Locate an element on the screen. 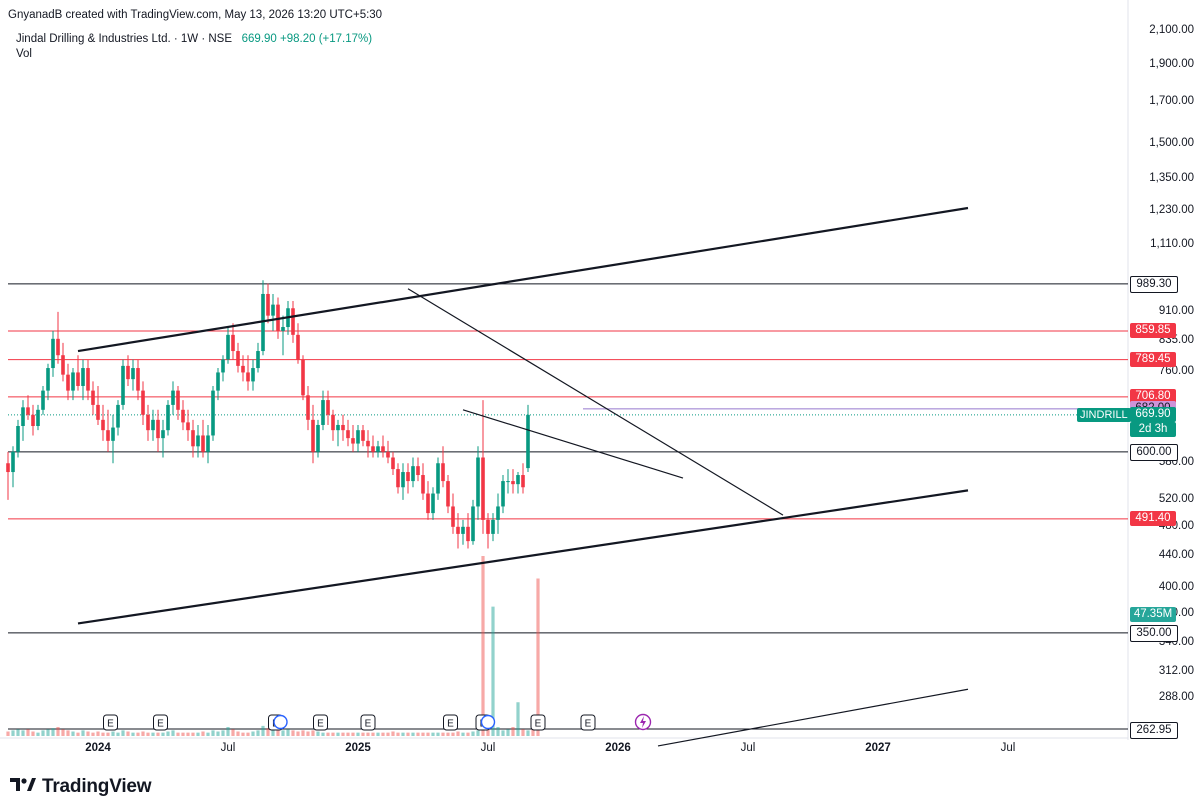 The image size is (1200, 812). price-tick-label: 288.00 is located at coordinates (1176, 697).